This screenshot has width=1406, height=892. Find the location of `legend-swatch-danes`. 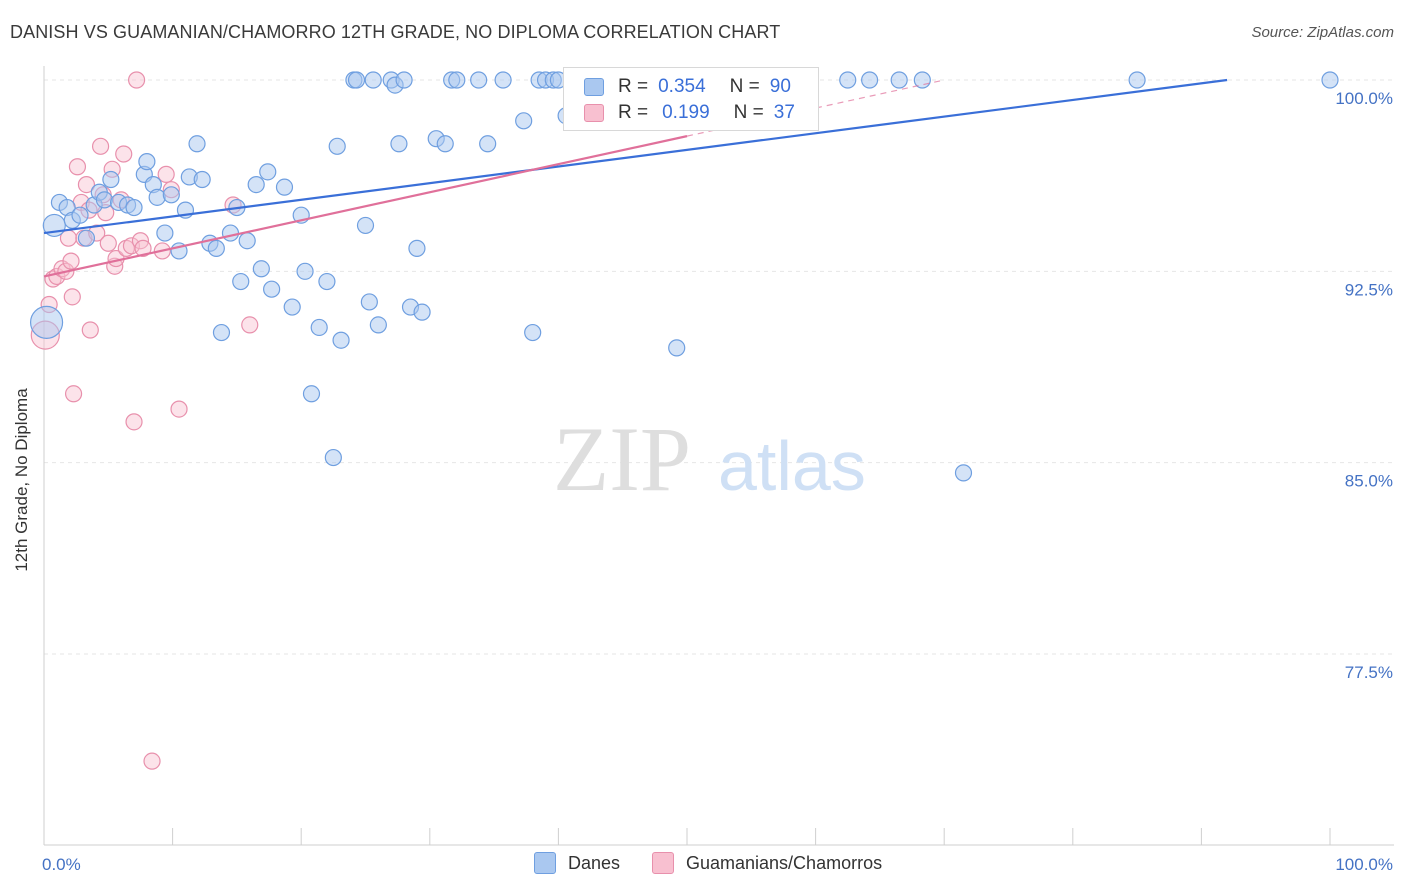

legend-swatch-danes is located at coordinates (594, 87).